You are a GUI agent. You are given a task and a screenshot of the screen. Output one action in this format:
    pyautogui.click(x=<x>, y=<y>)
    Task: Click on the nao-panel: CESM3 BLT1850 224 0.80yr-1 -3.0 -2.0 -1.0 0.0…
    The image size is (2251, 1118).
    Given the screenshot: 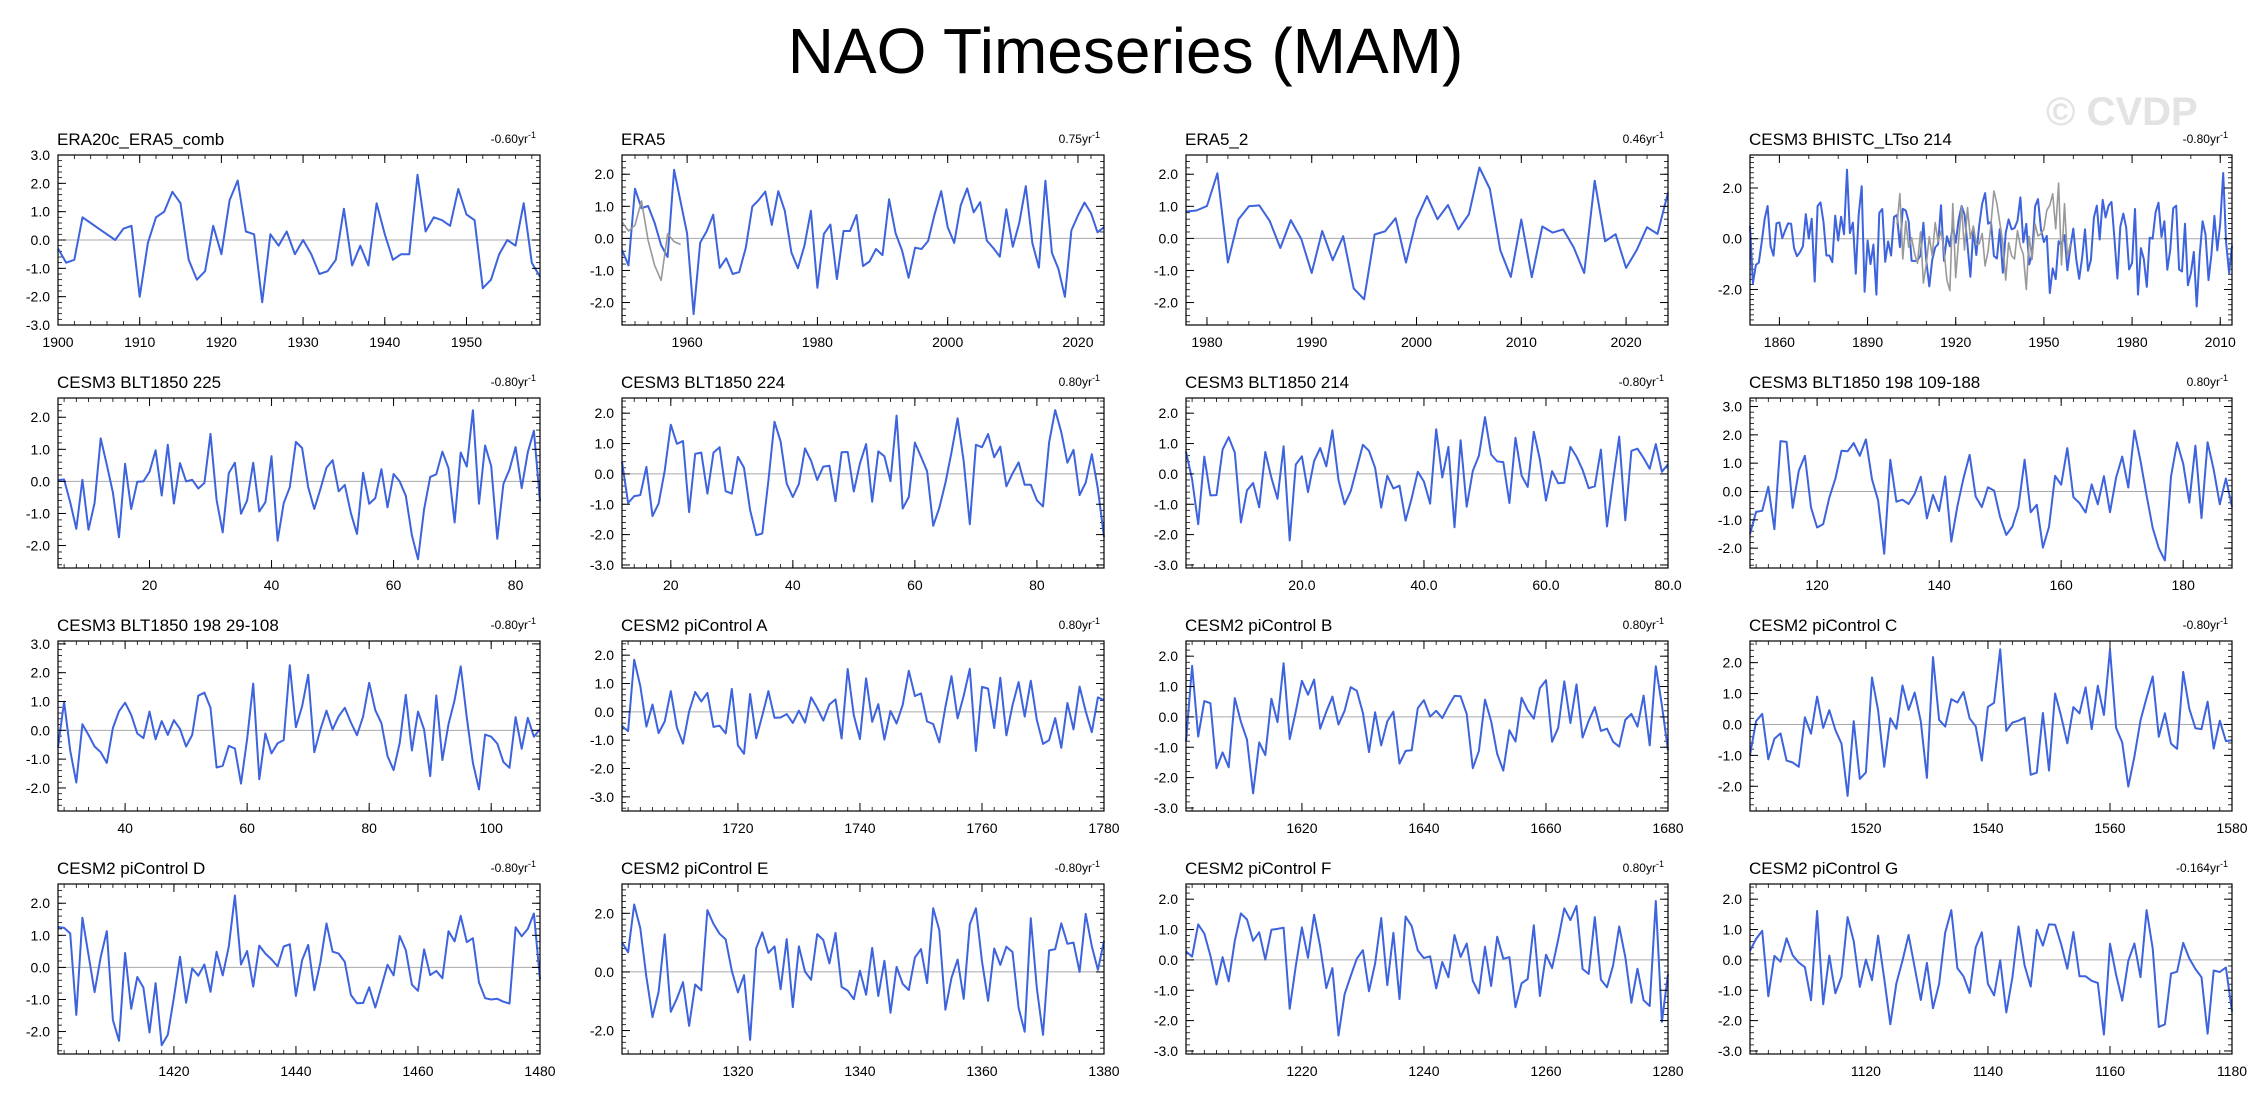 What is the action you would take?
    pyautogui.click(x=847, y=483)
    